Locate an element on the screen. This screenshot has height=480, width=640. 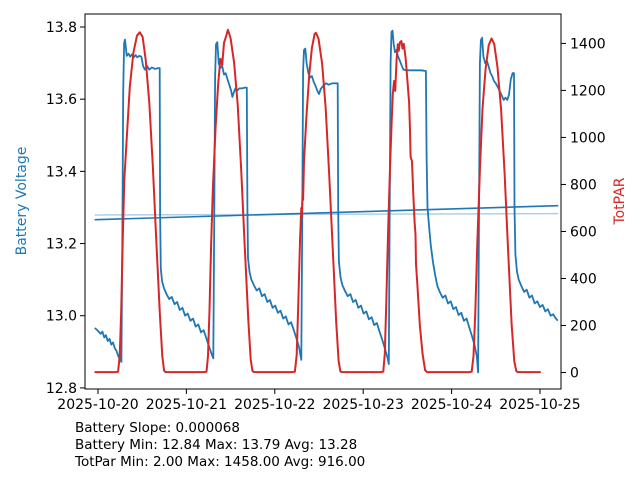
x-tick-label: 2025-10-20 is located at coordinates (97, 405).